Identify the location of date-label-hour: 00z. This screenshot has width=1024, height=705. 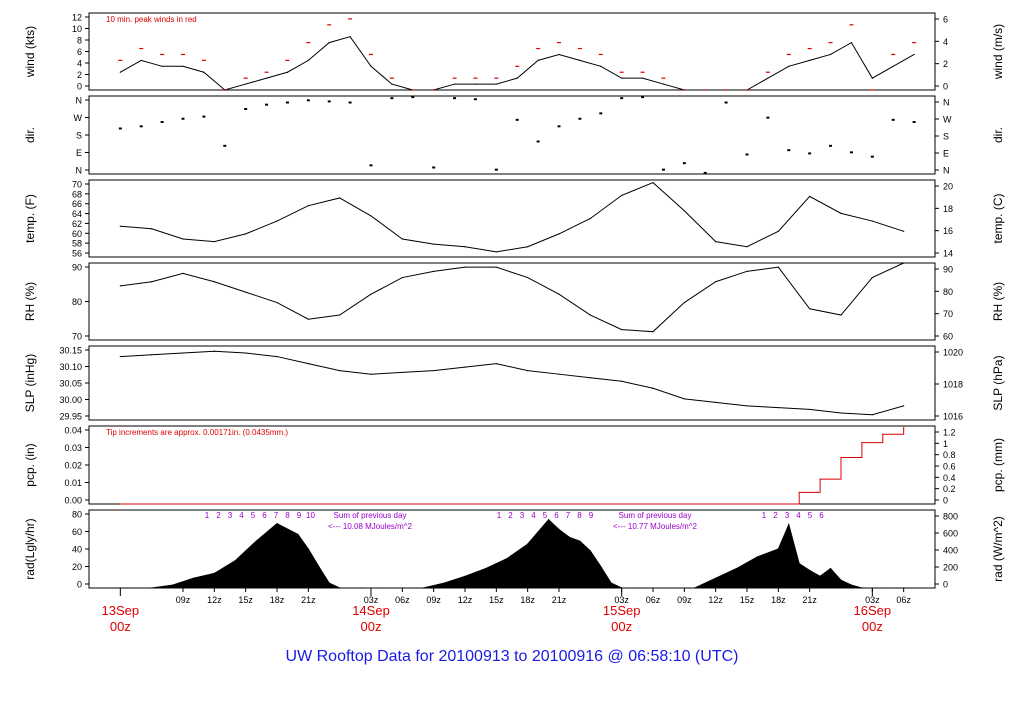
(371, 626).